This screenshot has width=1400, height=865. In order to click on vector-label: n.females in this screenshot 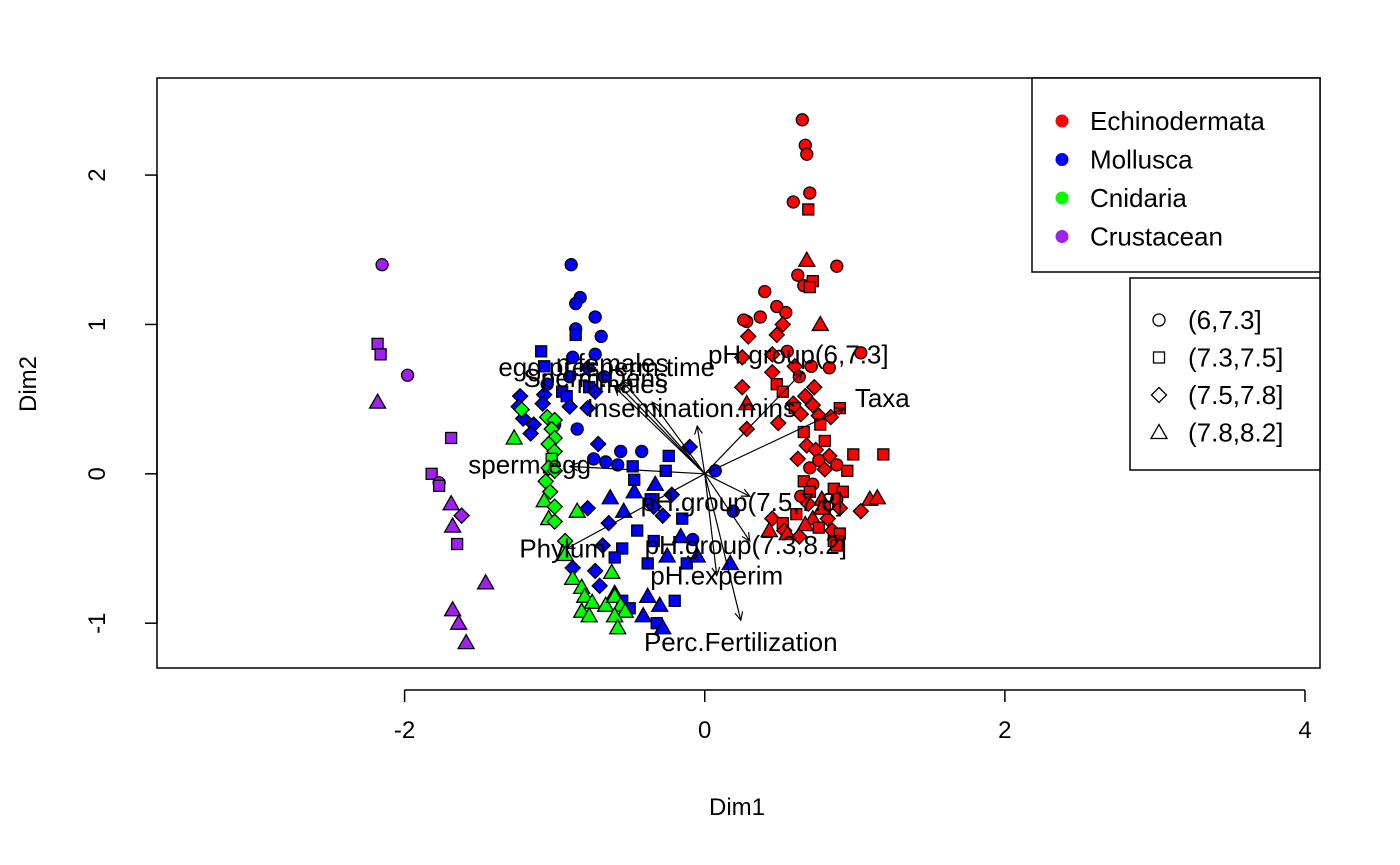, I will do `click(612, 363)`.